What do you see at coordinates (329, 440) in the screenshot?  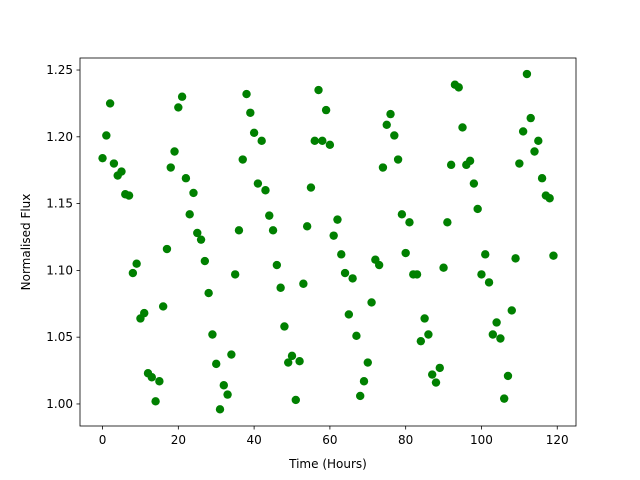 I see `x-tick-label: 60` at bounding box center [329, 440].